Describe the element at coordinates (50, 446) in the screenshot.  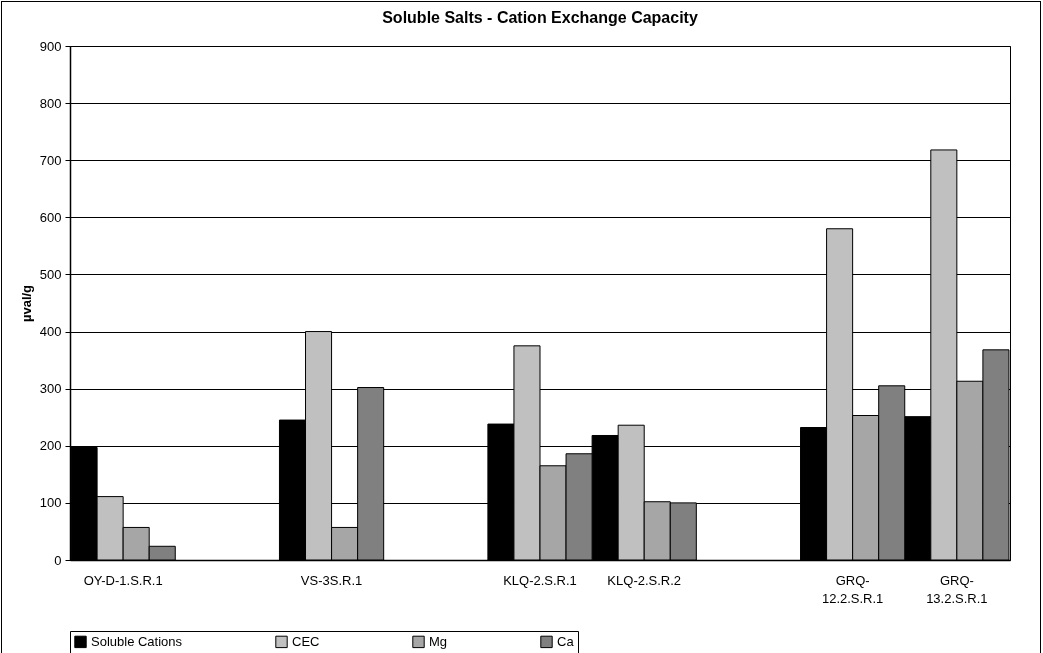
I see `y-tick-label: 200` at that location.